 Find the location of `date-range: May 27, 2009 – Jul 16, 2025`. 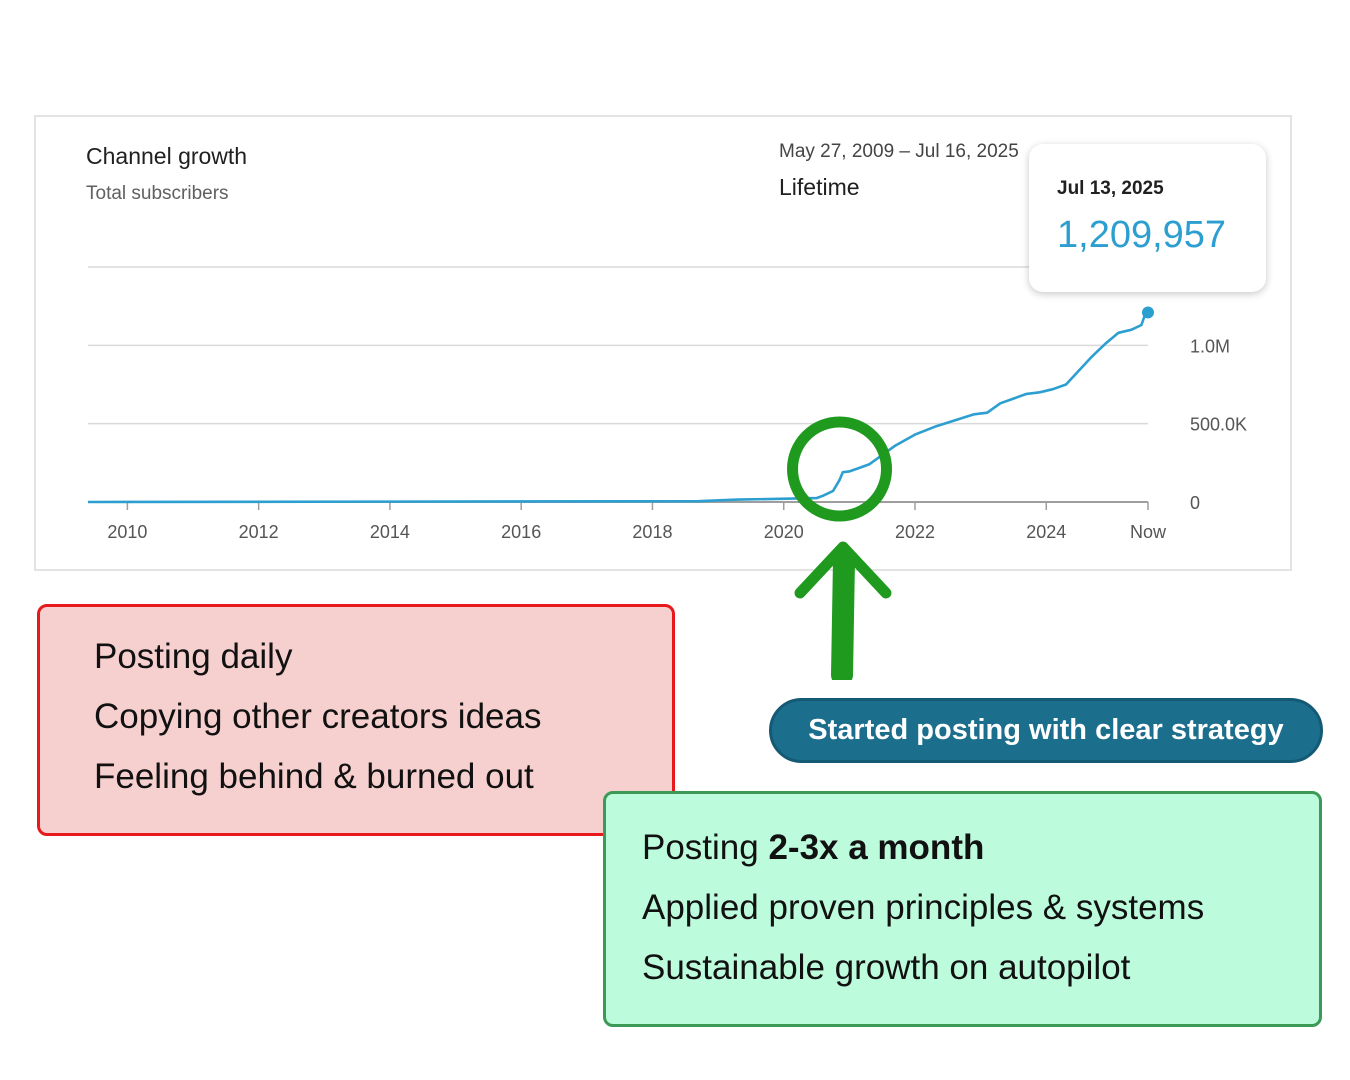

date-range: May 27, 2009 – Jul 16, 2025 is located at coordinates (899, 151).